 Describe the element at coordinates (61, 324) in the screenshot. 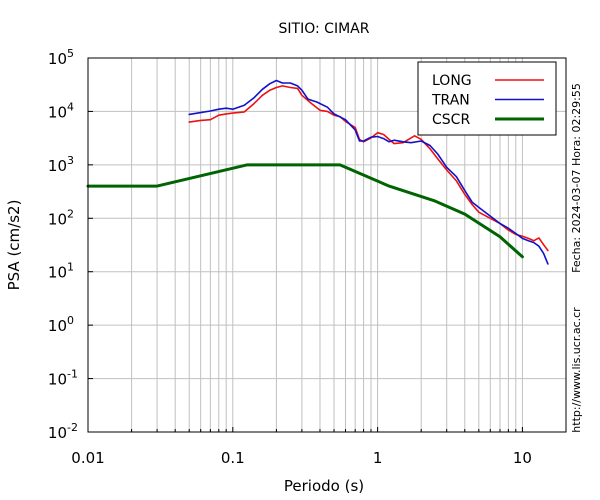

I see `y-tick-label: 10⁰` at that location.